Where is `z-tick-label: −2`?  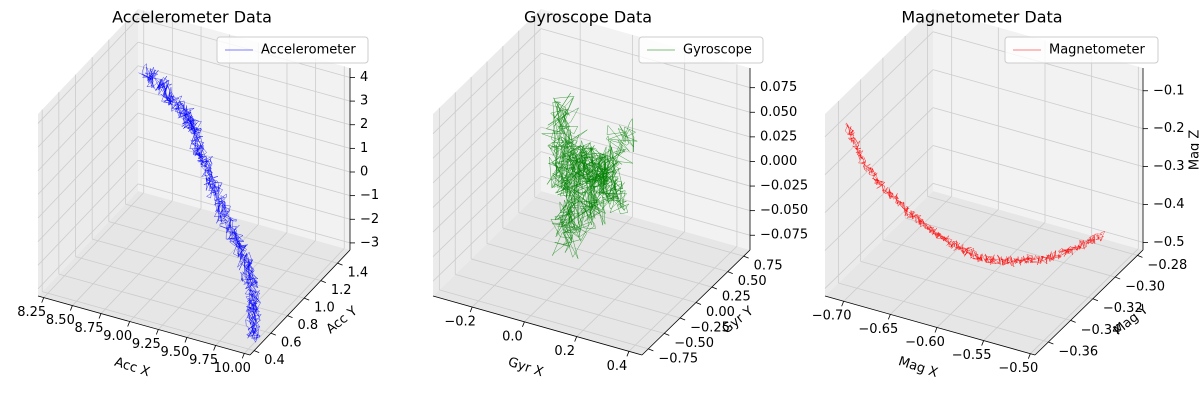
z-tick-label: −2 is located at coordinates (369, 219).